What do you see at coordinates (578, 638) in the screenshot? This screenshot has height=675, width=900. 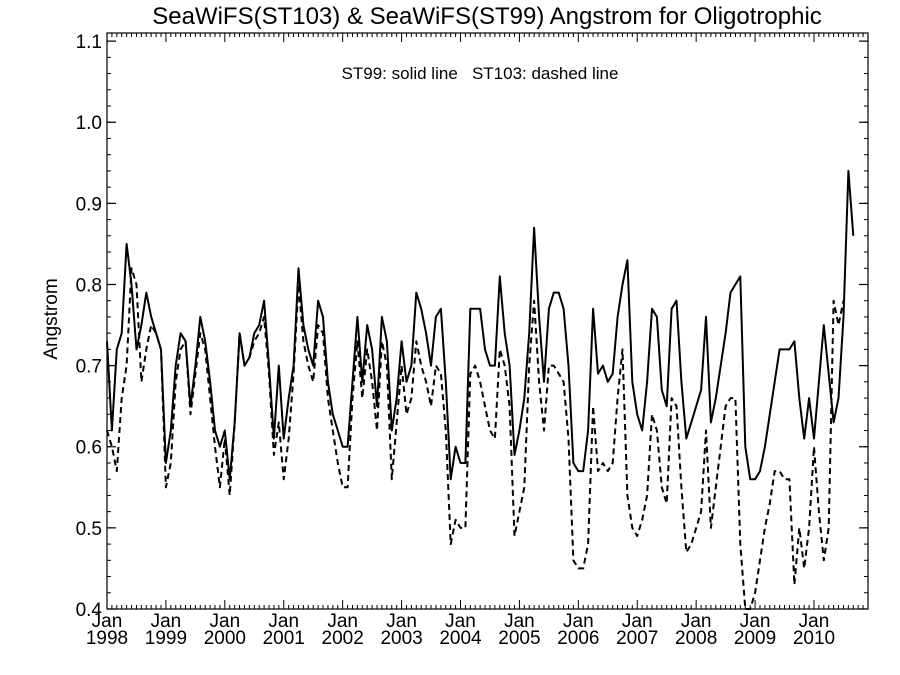 I see `x-tick-label-year: 2006` at bounding box center [578, 638].